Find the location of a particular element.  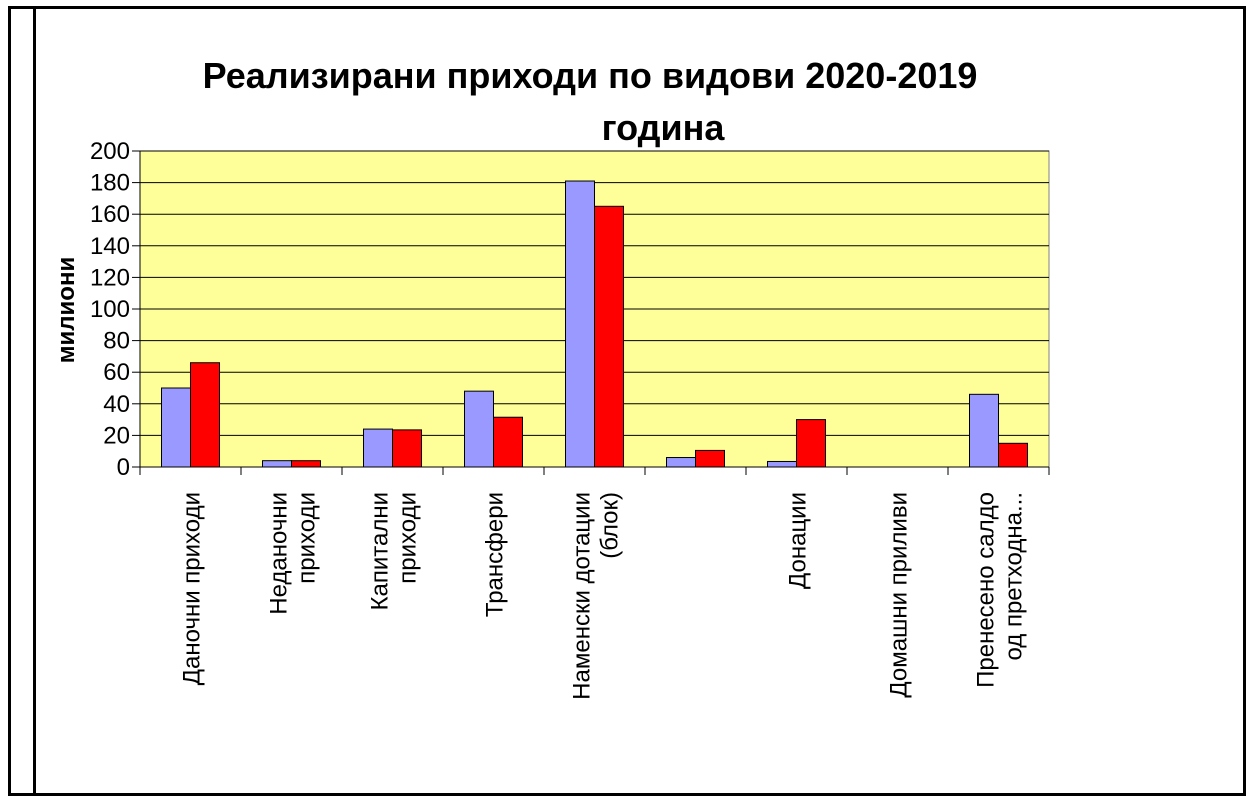

y-tick-label: 80 is located at coordinates (116, 341).